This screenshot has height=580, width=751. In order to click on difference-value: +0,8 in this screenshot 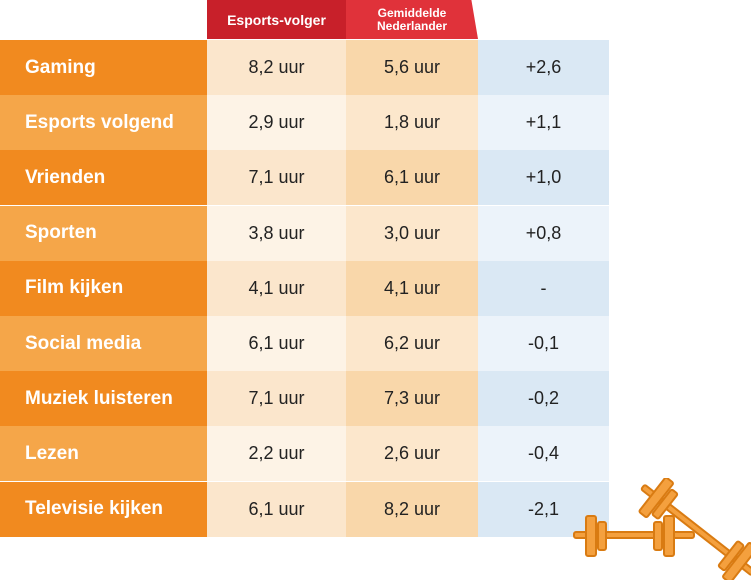, I will do `click(543, 233)`.